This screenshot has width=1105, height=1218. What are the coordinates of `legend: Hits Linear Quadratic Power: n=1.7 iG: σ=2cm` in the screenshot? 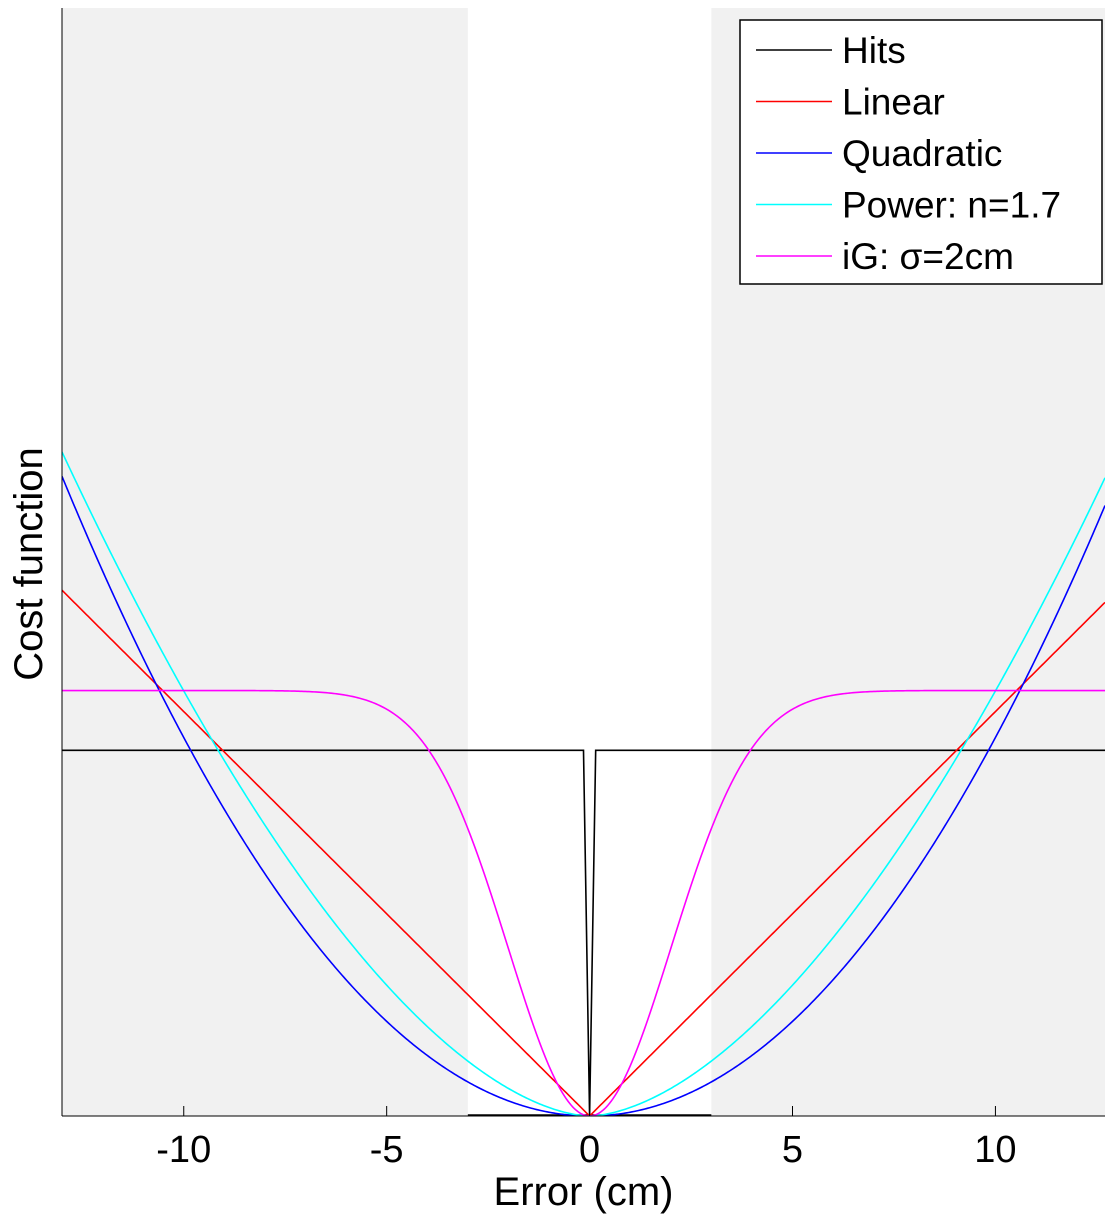 It's located at (921, 152).